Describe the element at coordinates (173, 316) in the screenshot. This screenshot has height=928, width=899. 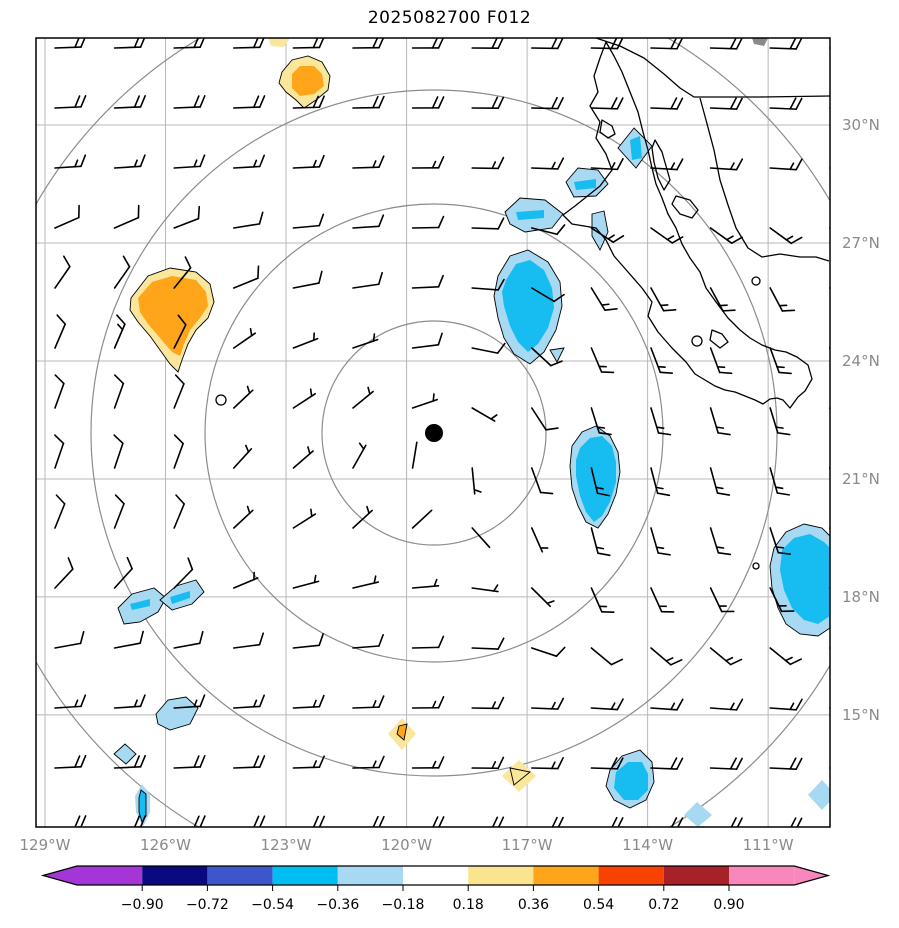
I see `contour-patch-orange` at that location.